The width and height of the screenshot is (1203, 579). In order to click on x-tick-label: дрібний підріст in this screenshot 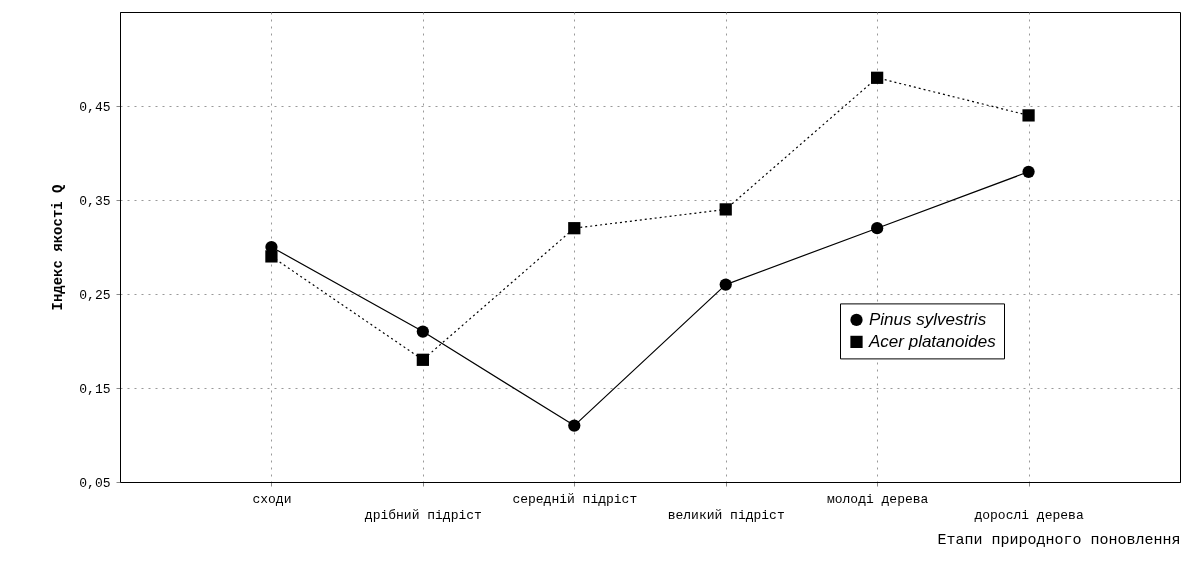, I will do `click(423, 515)`.